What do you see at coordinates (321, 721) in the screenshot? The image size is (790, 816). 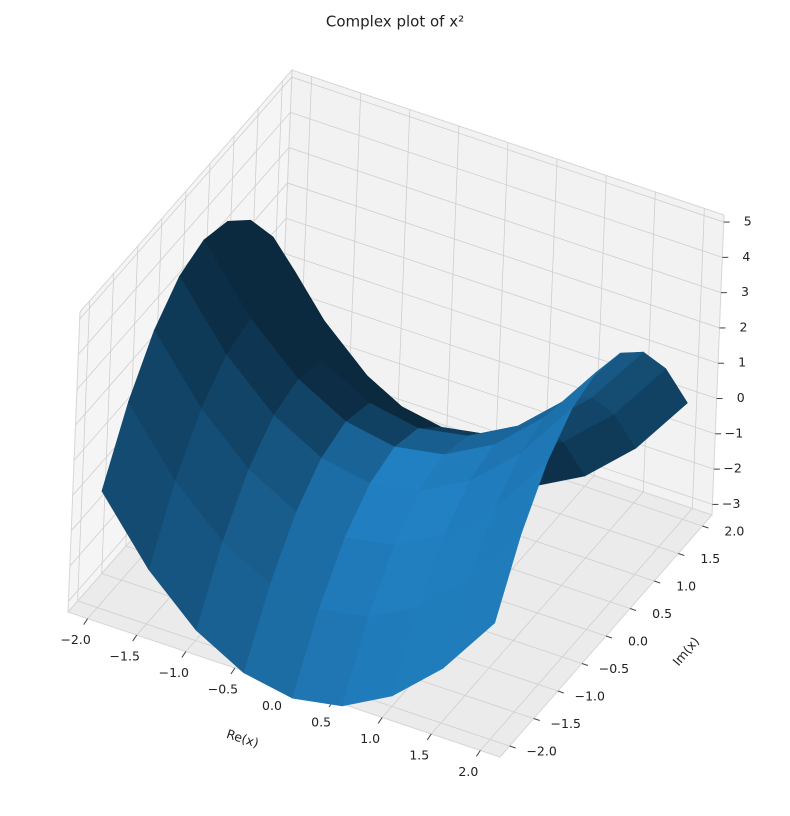 I see `x-tick-label: 0.5` at bounding box center [321, 721].